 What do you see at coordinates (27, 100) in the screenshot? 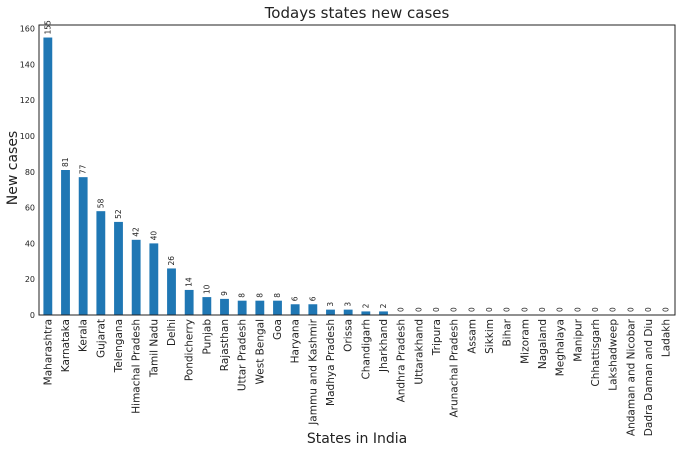
I see `y-tick-label: 120` at bounding box center [27, 100].